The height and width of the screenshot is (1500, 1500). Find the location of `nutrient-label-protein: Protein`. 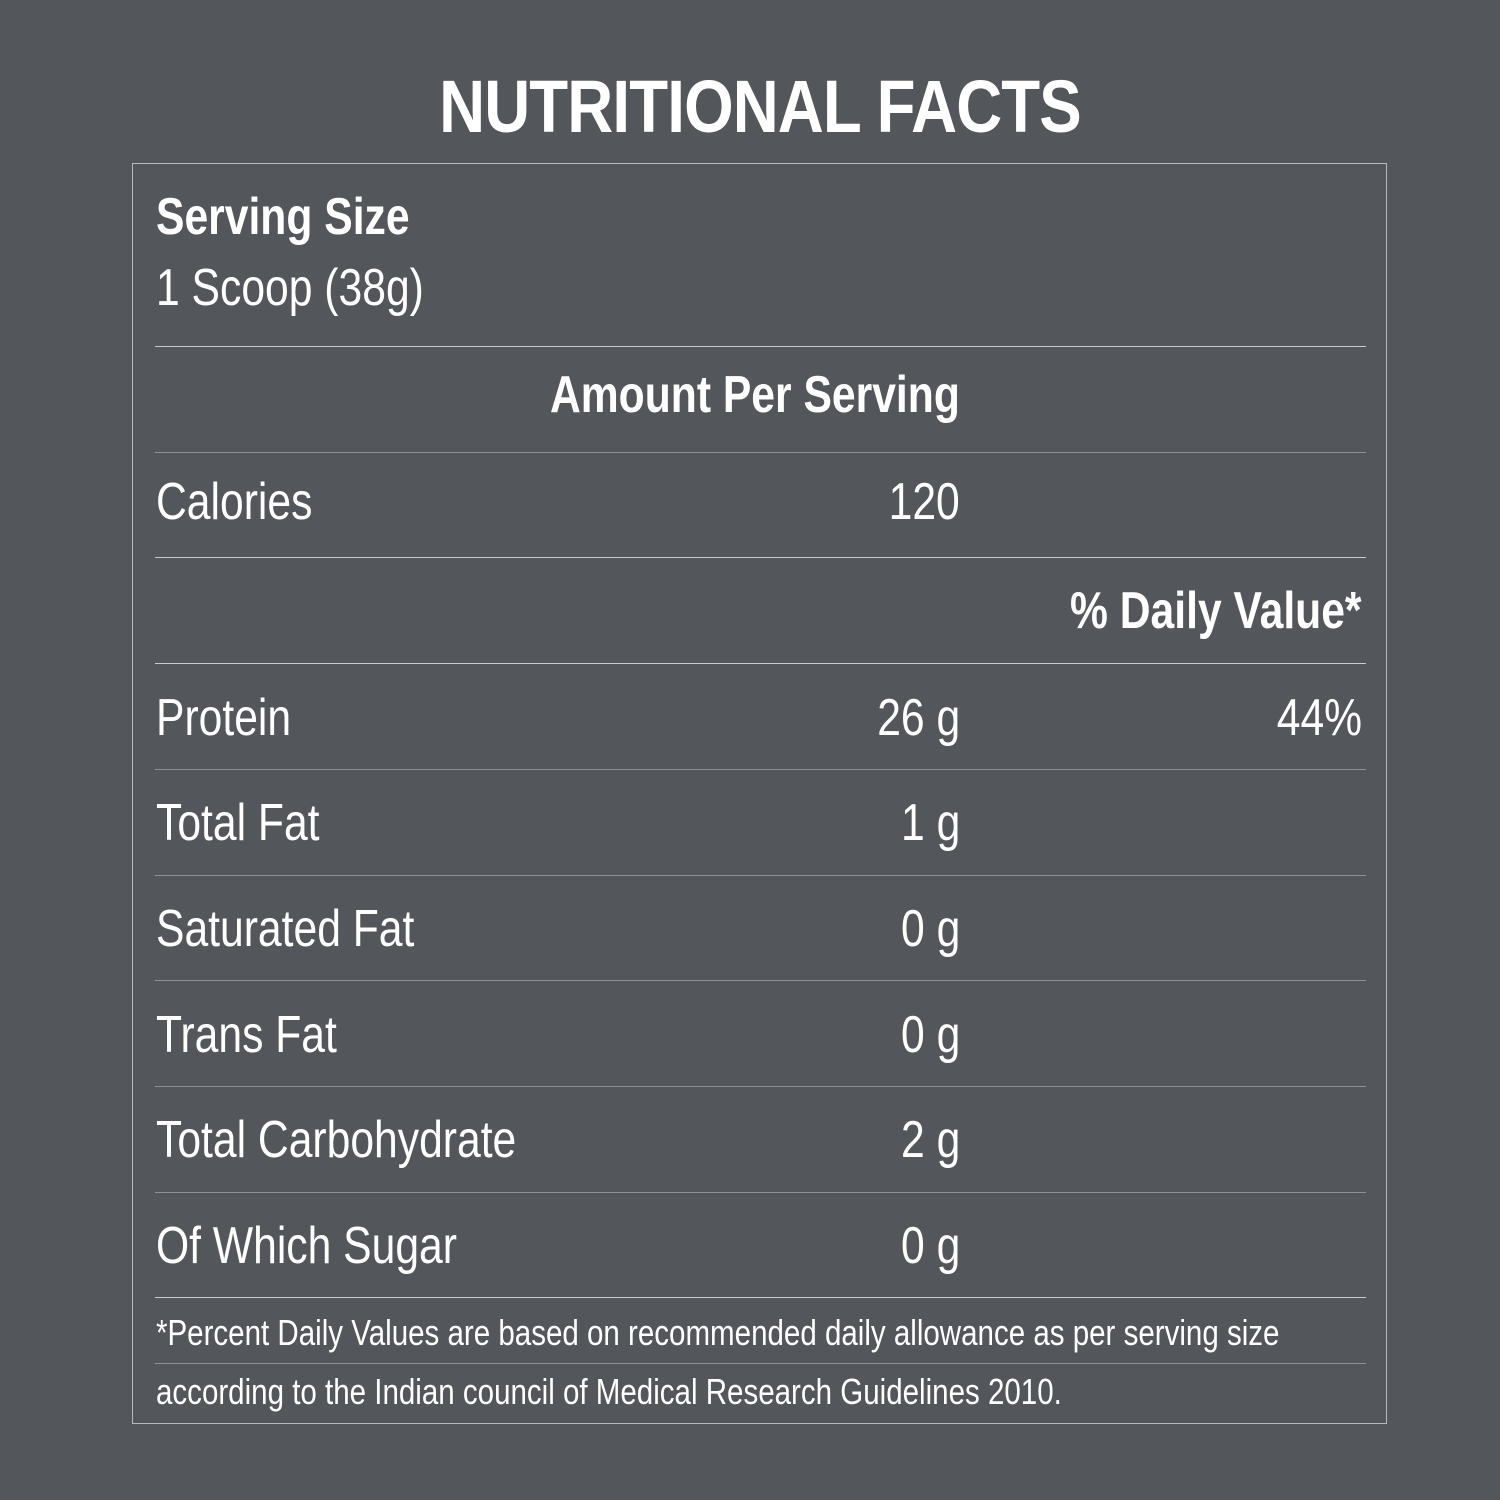

nutrient-label-protein: Protein is located at coordinates (224, 718).